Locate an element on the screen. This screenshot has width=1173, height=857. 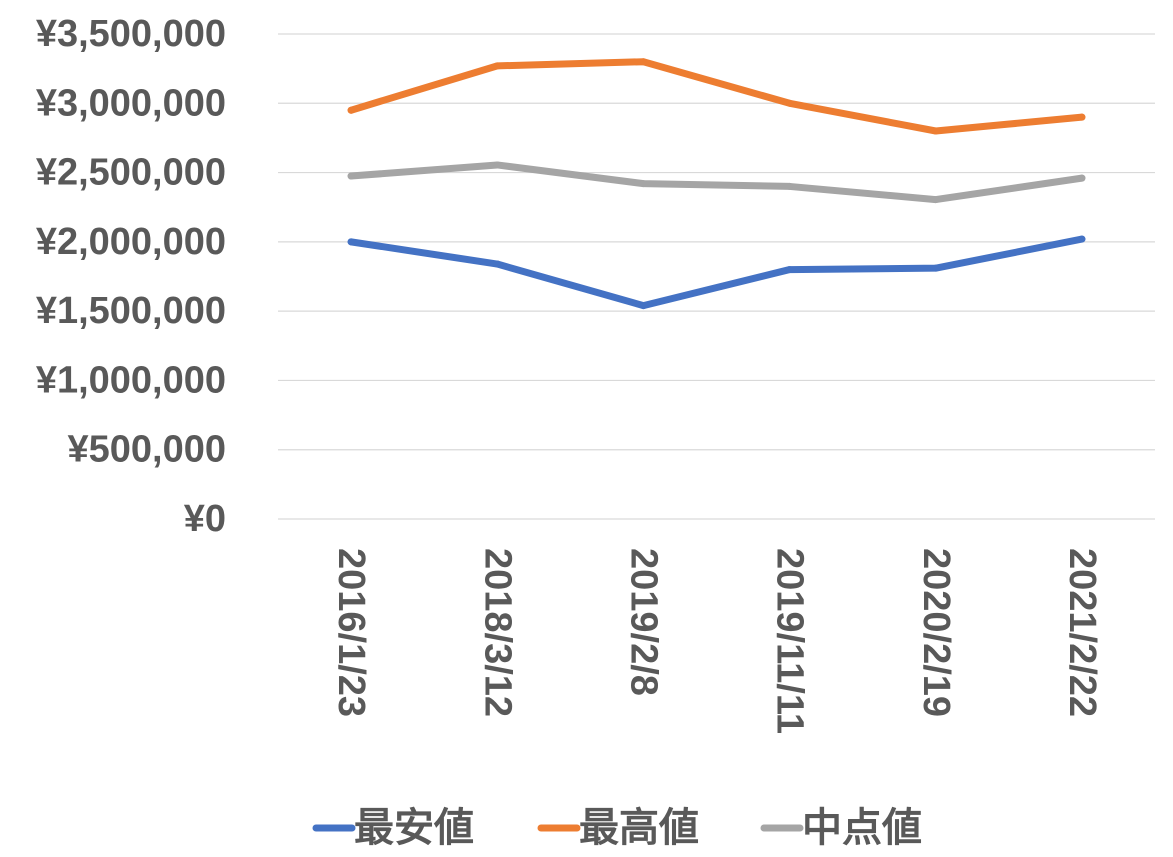
y-tick-label: ¥3,000,000 is located at coordinates (131, 103).